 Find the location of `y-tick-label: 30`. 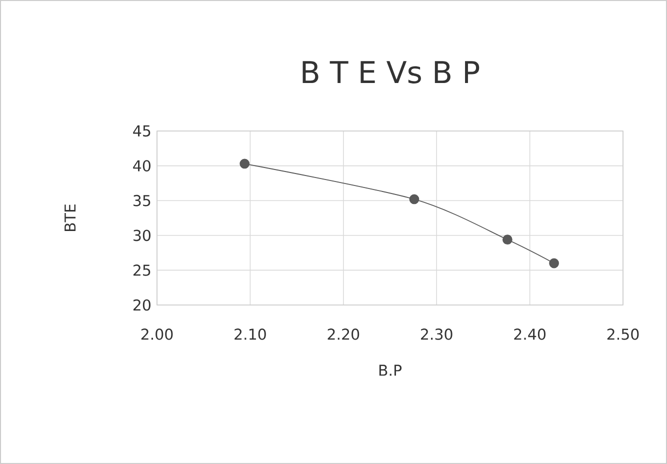

y-tick-label: 30 is located at coordinates (142, 236).